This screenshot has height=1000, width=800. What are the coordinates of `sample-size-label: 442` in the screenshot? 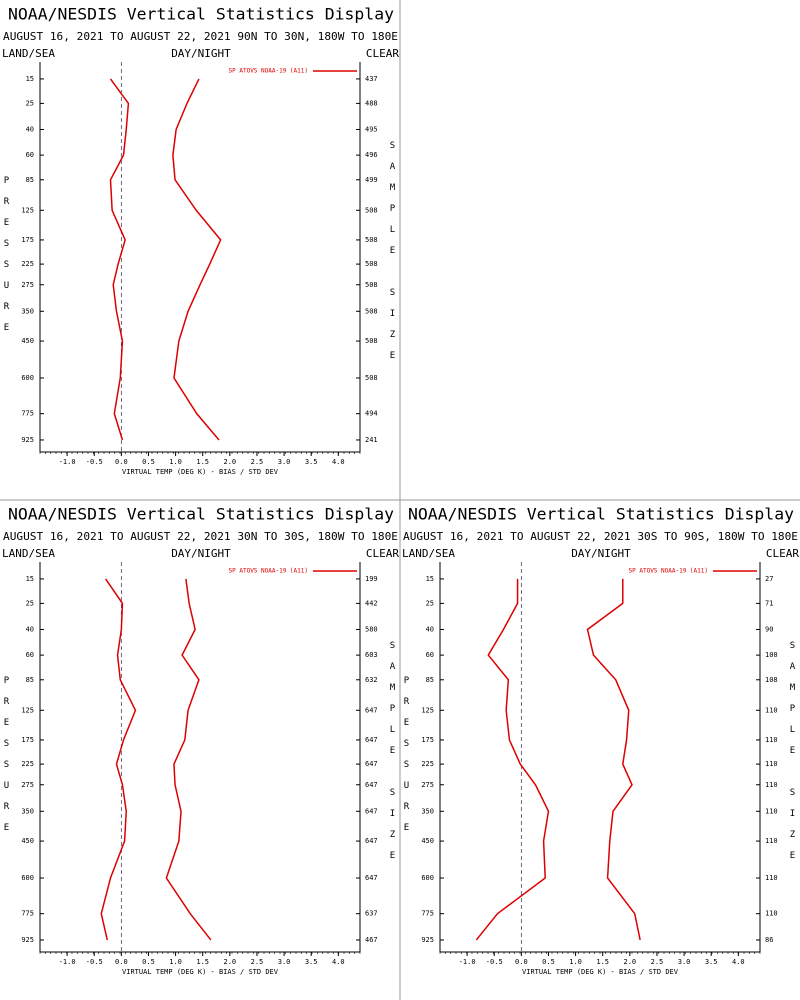 It's located at (371, 603).